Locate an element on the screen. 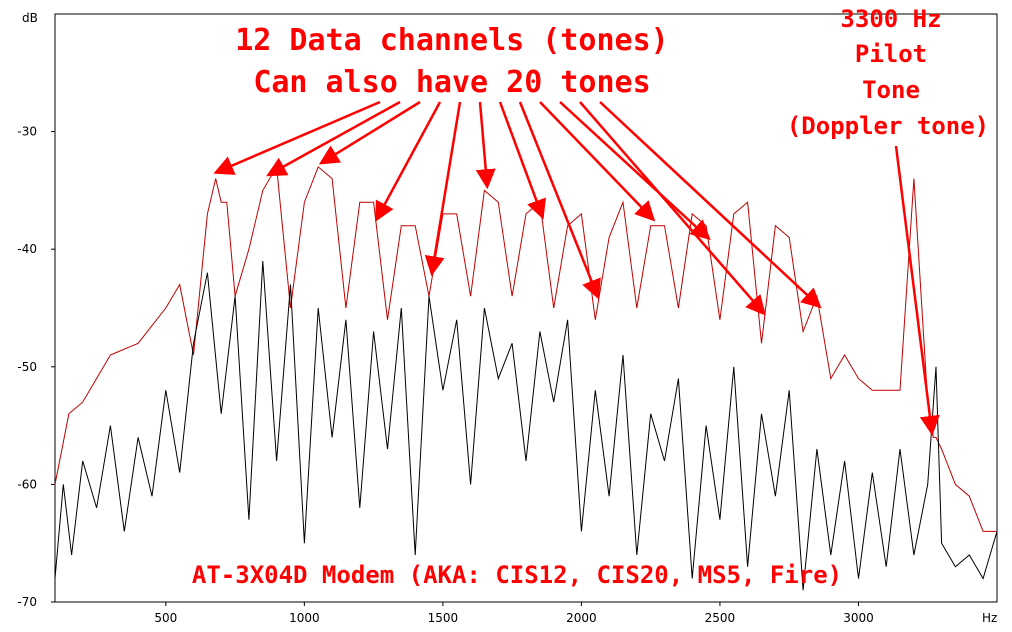 Image resolution: width=1012 pixels, height=632 pixels. y-tick-label: -60 is located at coordinates (27, 484).